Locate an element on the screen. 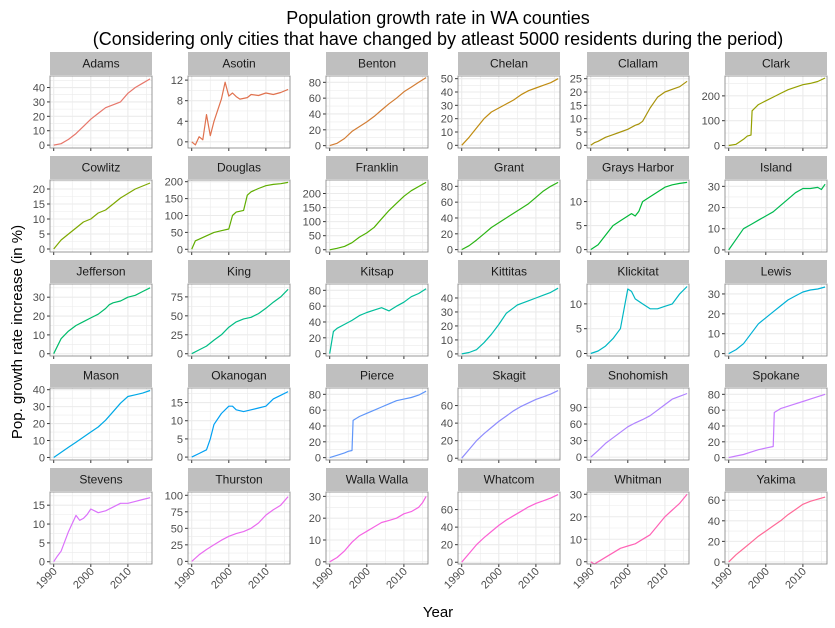 This screenshot has width=835, height=628. panel-border-okanogan is located at coordinates (239, 424).